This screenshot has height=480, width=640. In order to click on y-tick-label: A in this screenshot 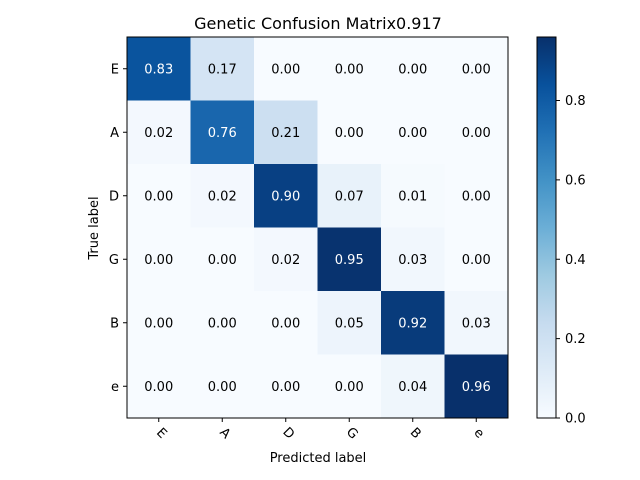, I will do `click(114, 133)`.